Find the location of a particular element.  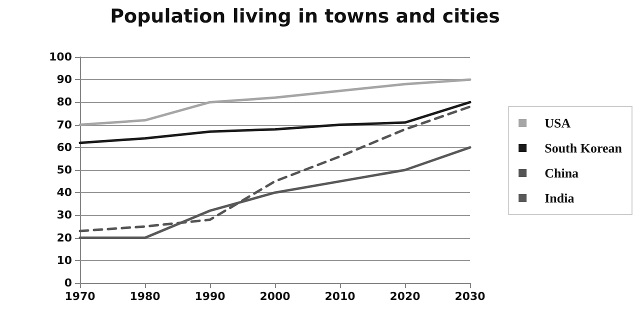

y-tick-label: 30 is located at coordinates (64, 215).